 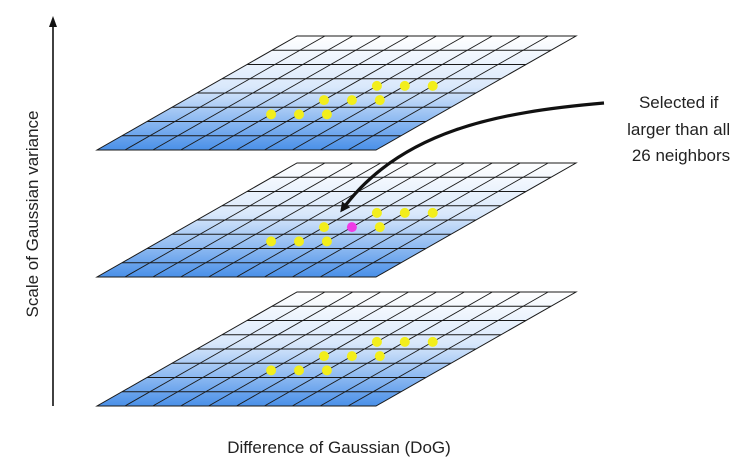 I want to click on y-axis-label: Scale of Gaussian variance, so click(x=32, y=214).